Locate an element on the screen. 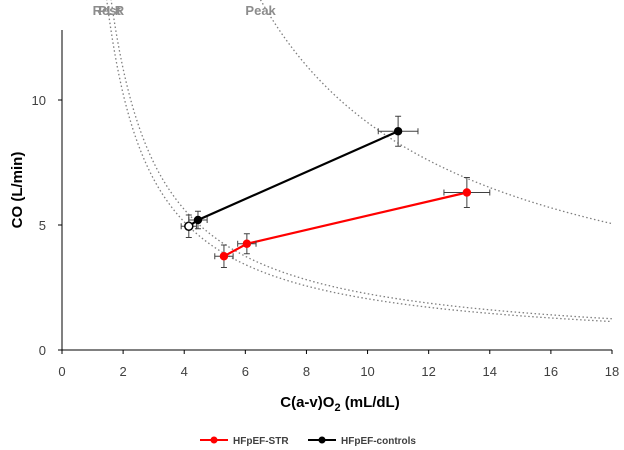 This screenshot has height=450, width=624. x-tick-label: 14 is located at coordinates (490, 371).